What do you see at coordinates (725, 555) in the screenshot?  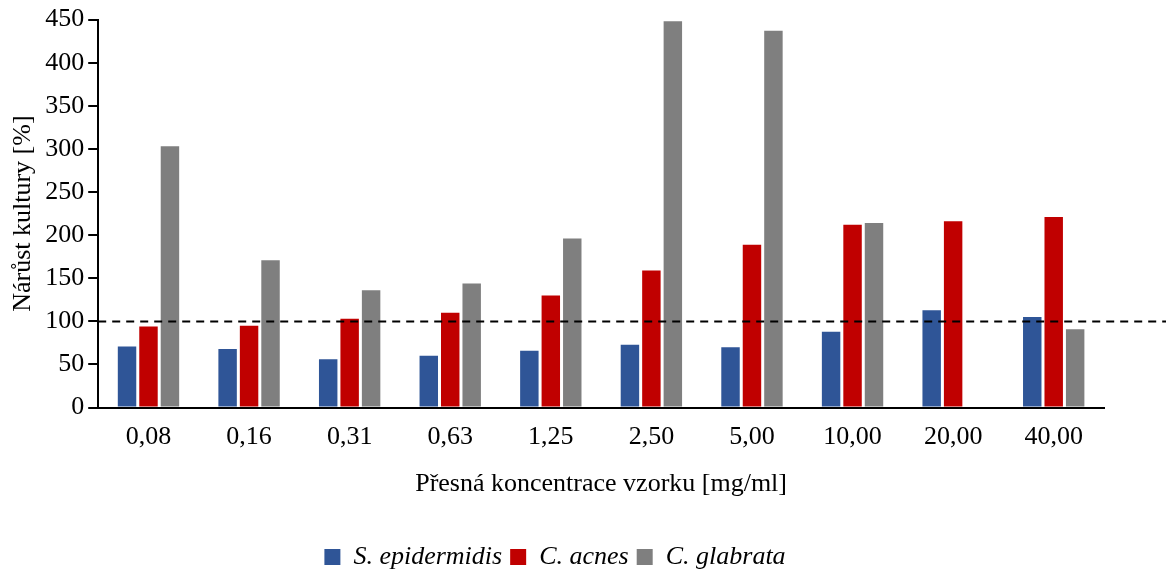 I see `legend-label: C. glabrata` at bounding box center [725, 555].